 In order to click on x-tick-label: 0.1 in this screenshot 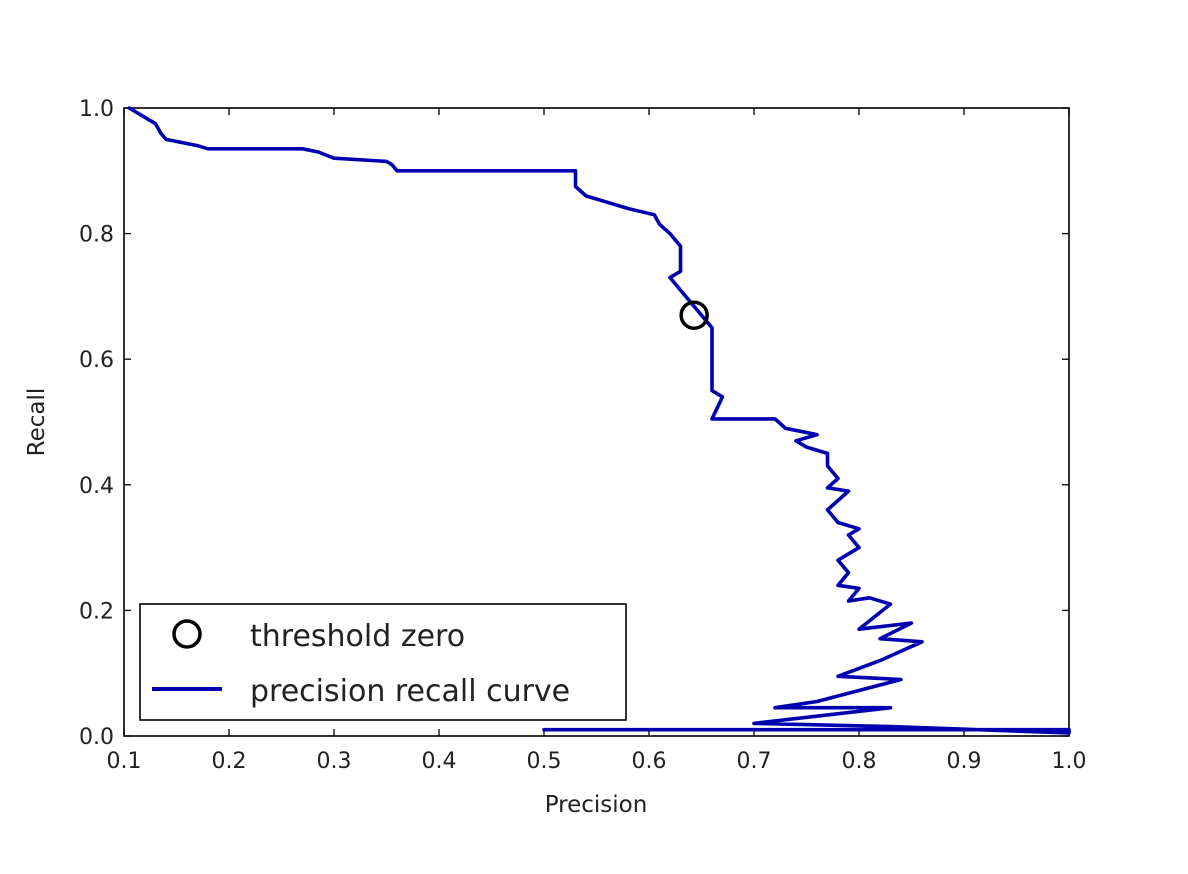, I will do `click(124, 761)`.